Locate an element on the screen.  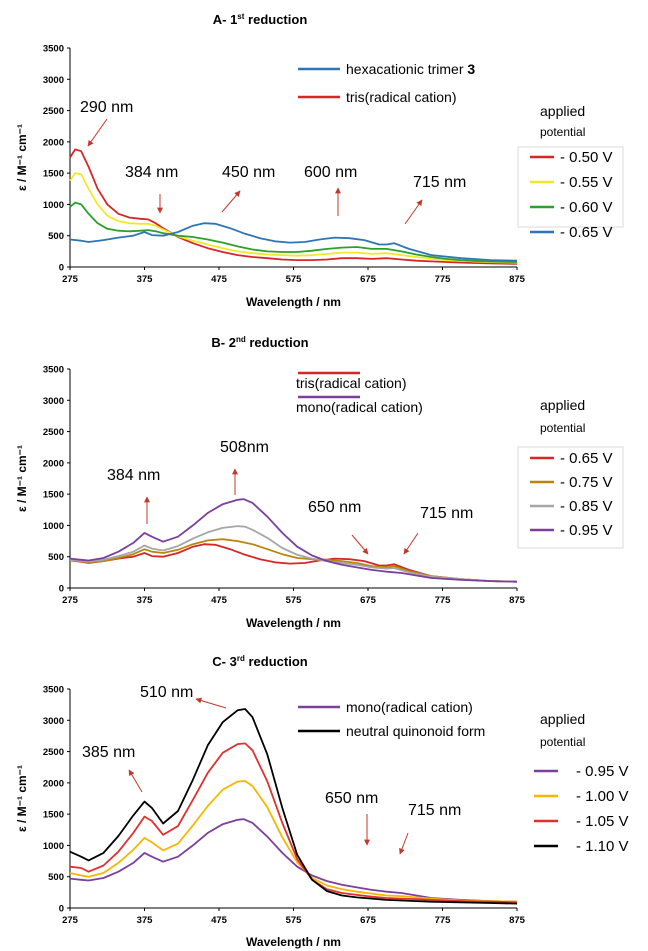
chart-title: C- 3rd reduction is located at coordinates (259, 661).